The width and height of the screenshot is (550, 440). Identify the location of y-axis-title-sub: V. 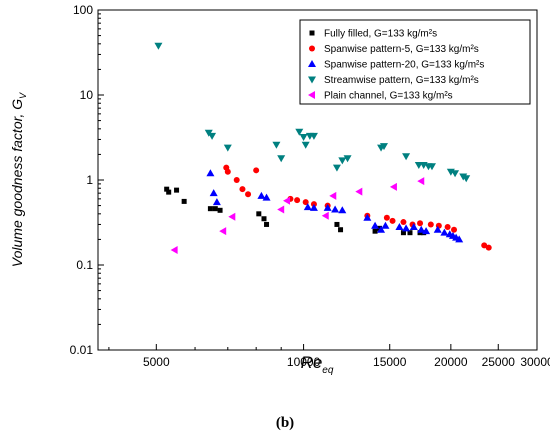
(23, 95).